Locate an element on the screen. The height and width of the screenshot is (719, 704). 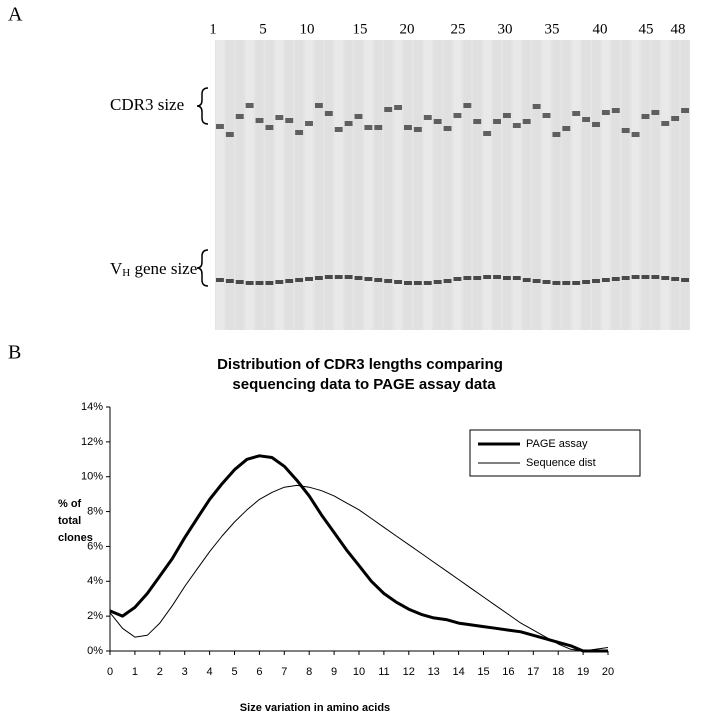
brace is located at coordinates (202, 268).